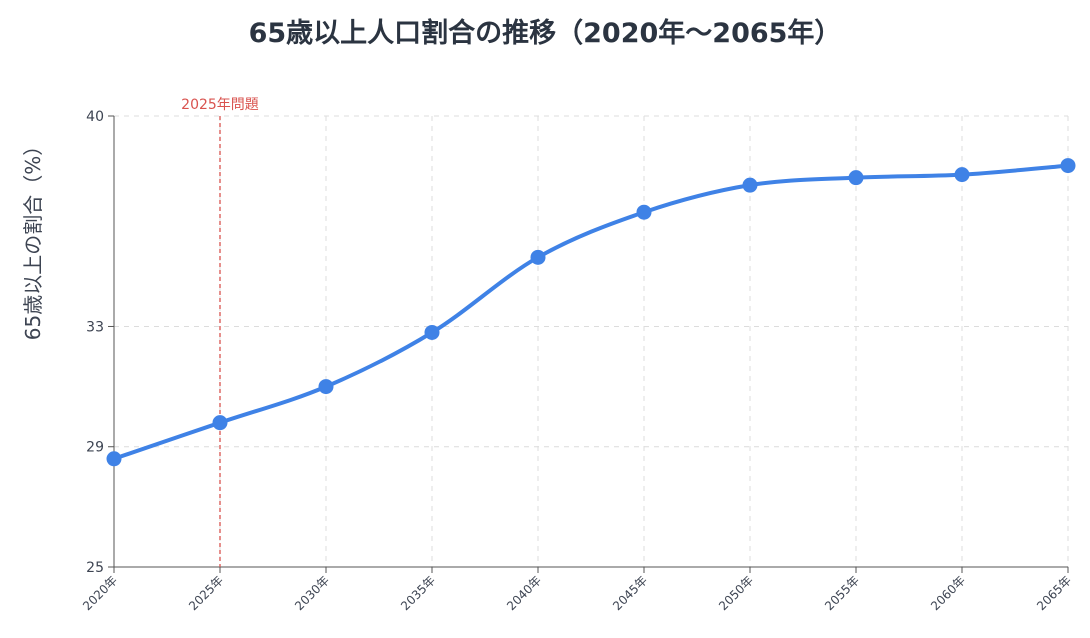 Image resolution: width=1090 pixels, height=638 pixels. Describe the element at coordinates (95, 568) in the screenshot. I see `y-tick-label: 25` at that location.